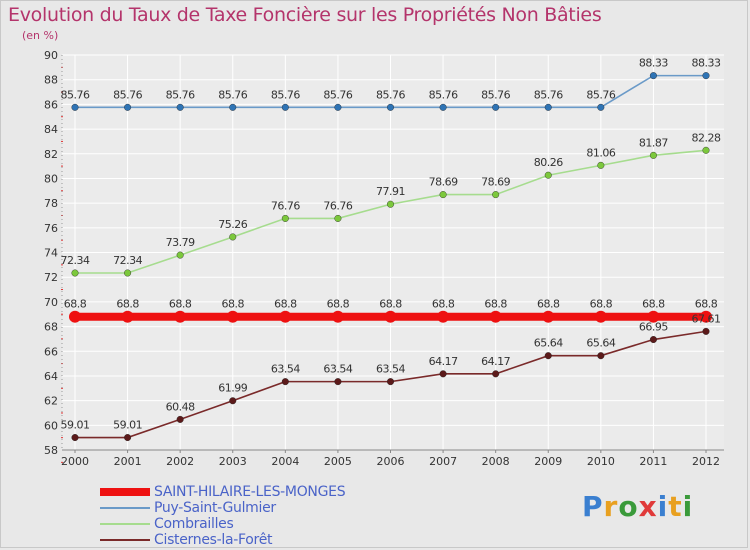 This screenshot has height=550, width=750. Describe the element at coordinates (600, 152) in the screenshot. I see `data-label: 81.06` at that location.